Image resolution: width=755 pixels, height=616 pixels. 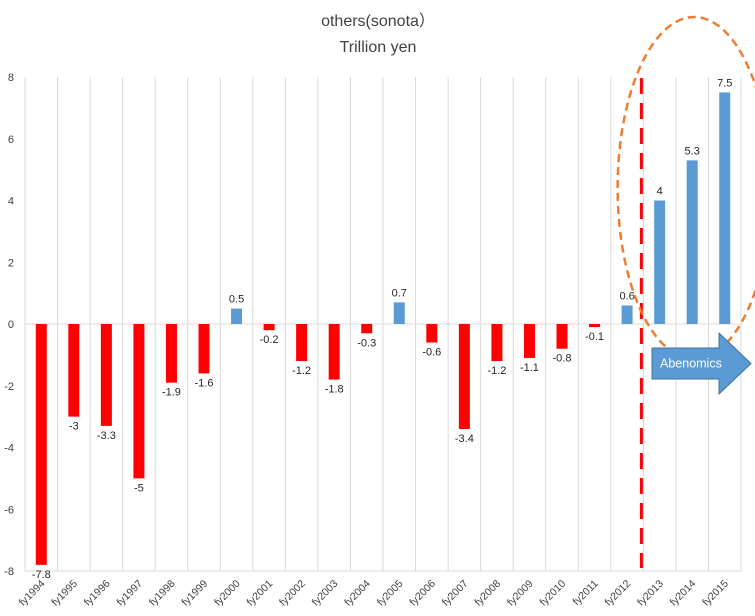 I want to click on y-tick-label: 6, so click(x=11, y=140).